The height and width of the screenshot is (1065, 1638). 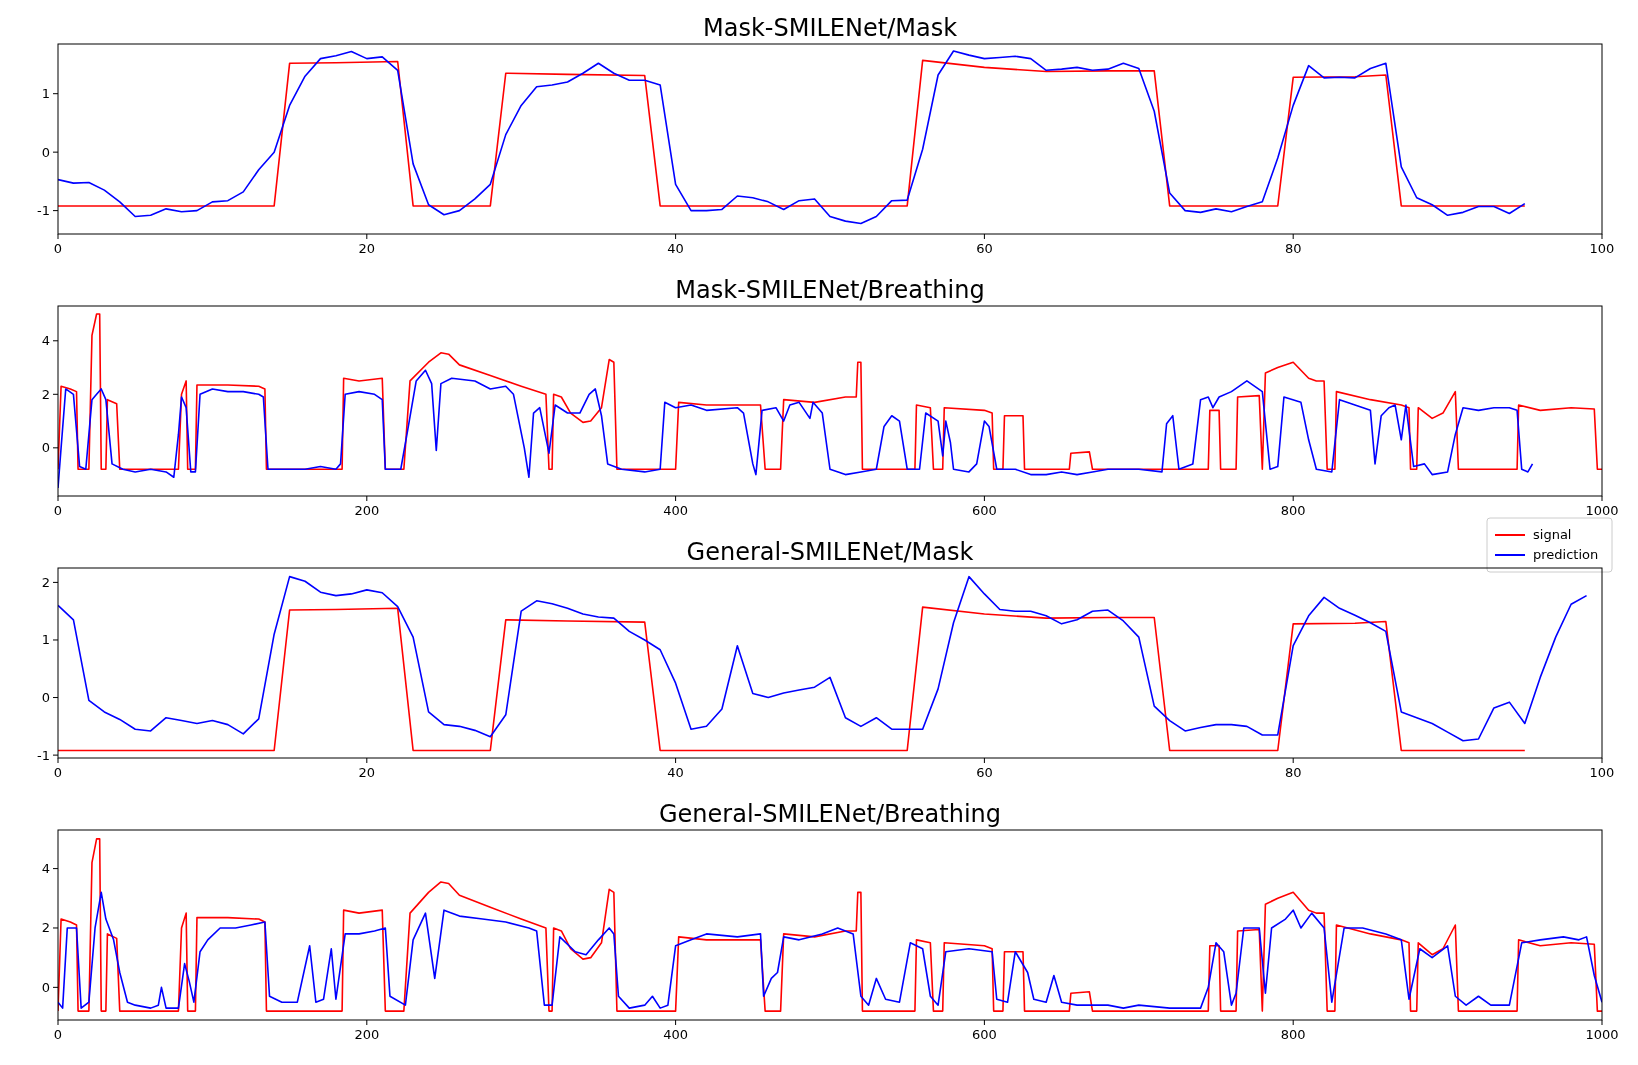 What do you see at coordinates (830, 552) in the screenshot?
I see `chart-title: General-SMILENet/Mask` at bounding box center [830, 552].